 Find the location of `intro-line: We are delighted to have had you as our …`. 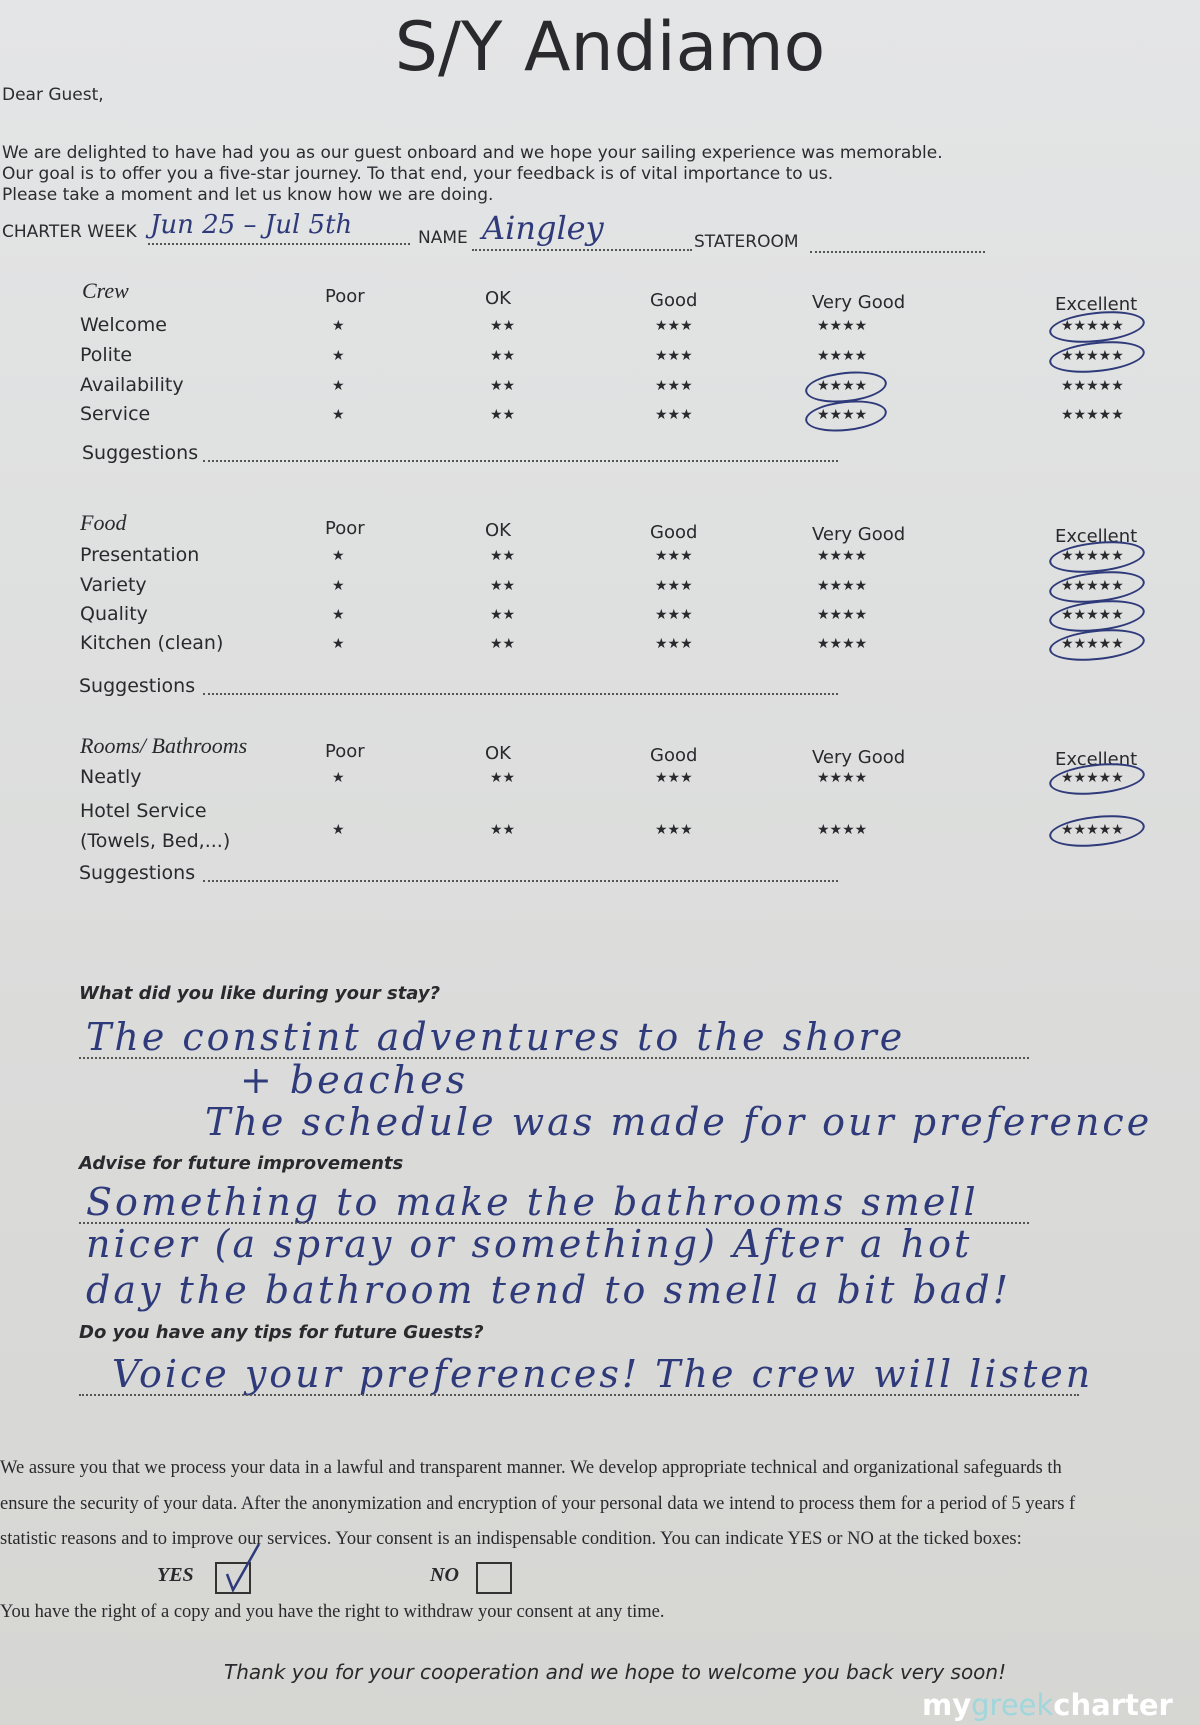

intro-line: We are delighted to have had you as our … is located at coordinates (472, 153).